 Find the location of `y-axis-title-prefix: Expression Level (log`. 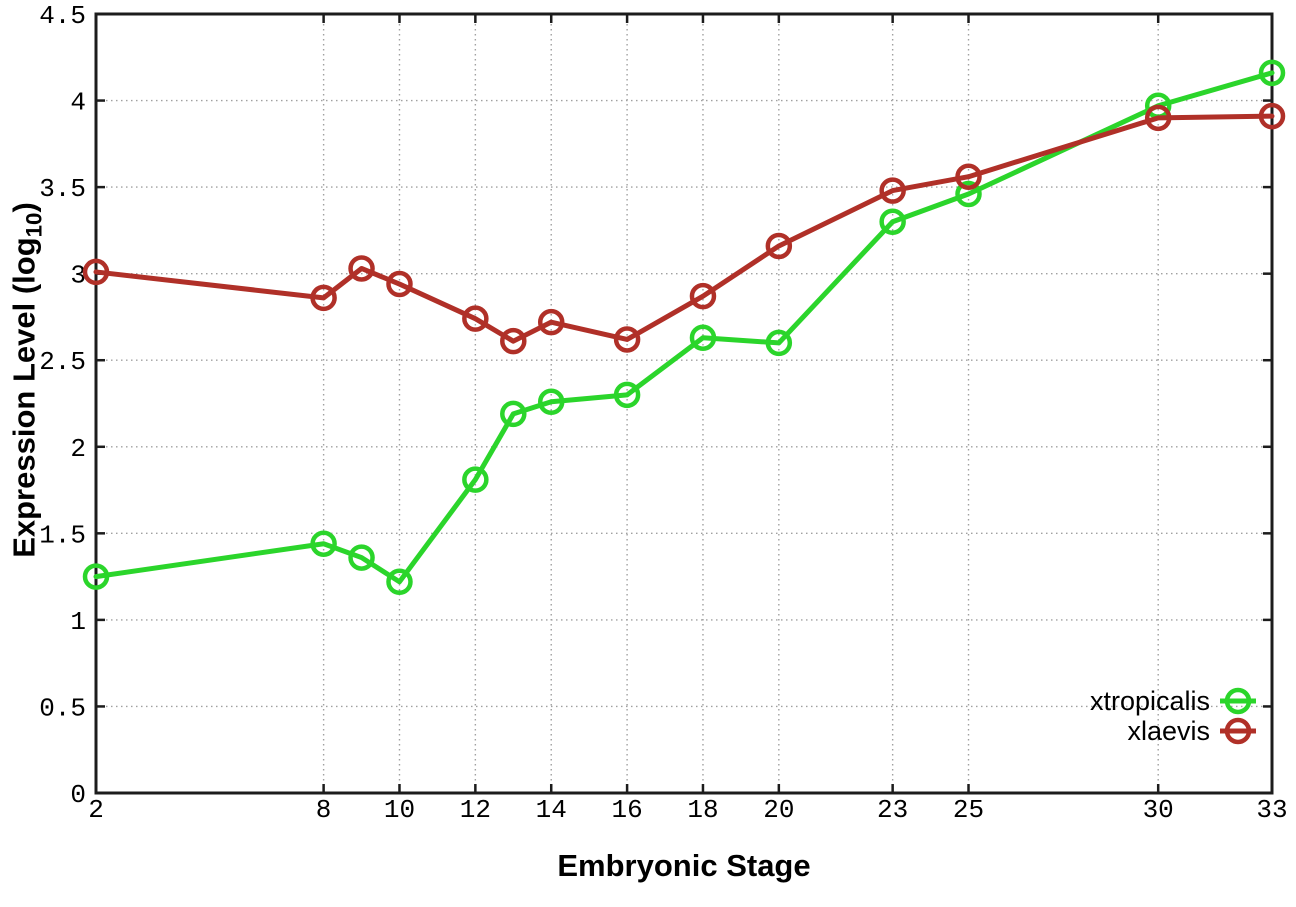

y-axis-title-prefix: Expression Level (log is located at coordinates (24, 397).